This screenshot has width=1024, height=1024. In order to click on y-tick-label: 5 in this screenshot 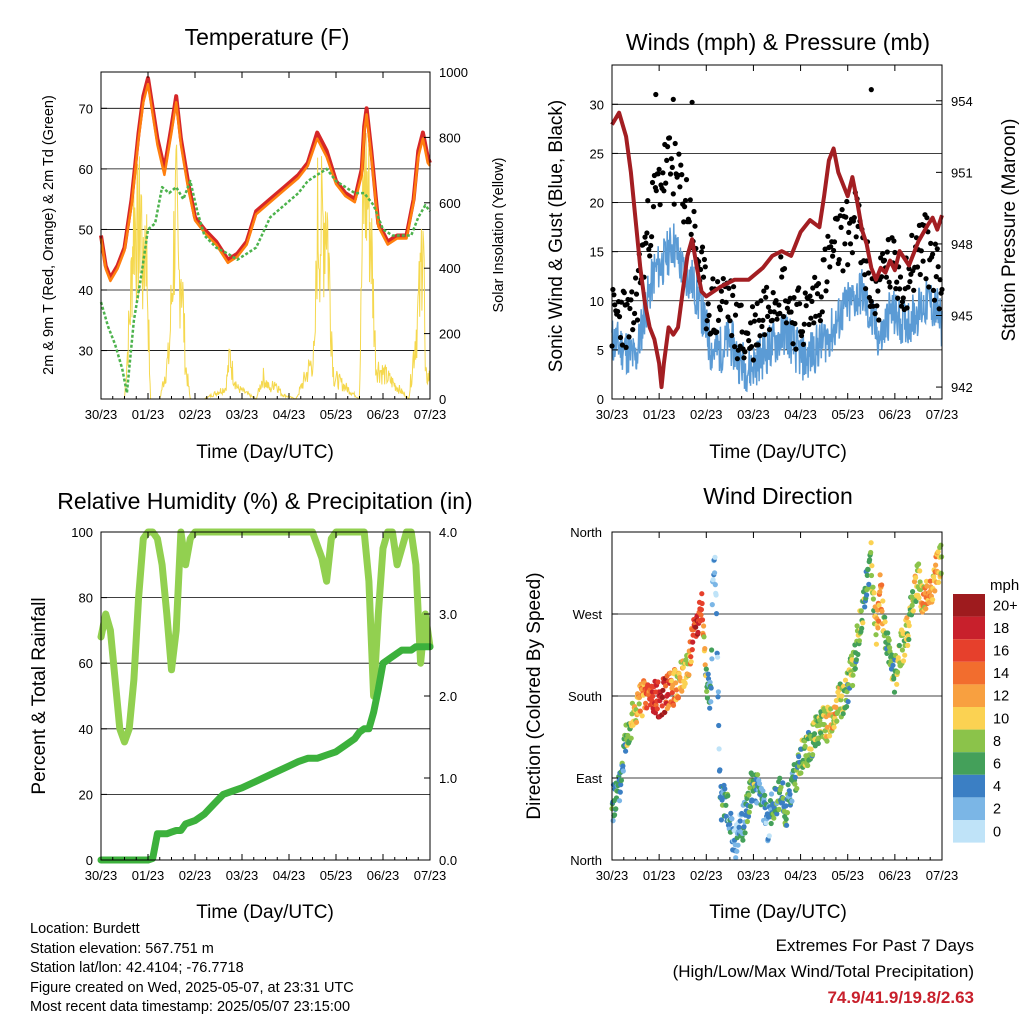, I will do `click(600, 350)`.